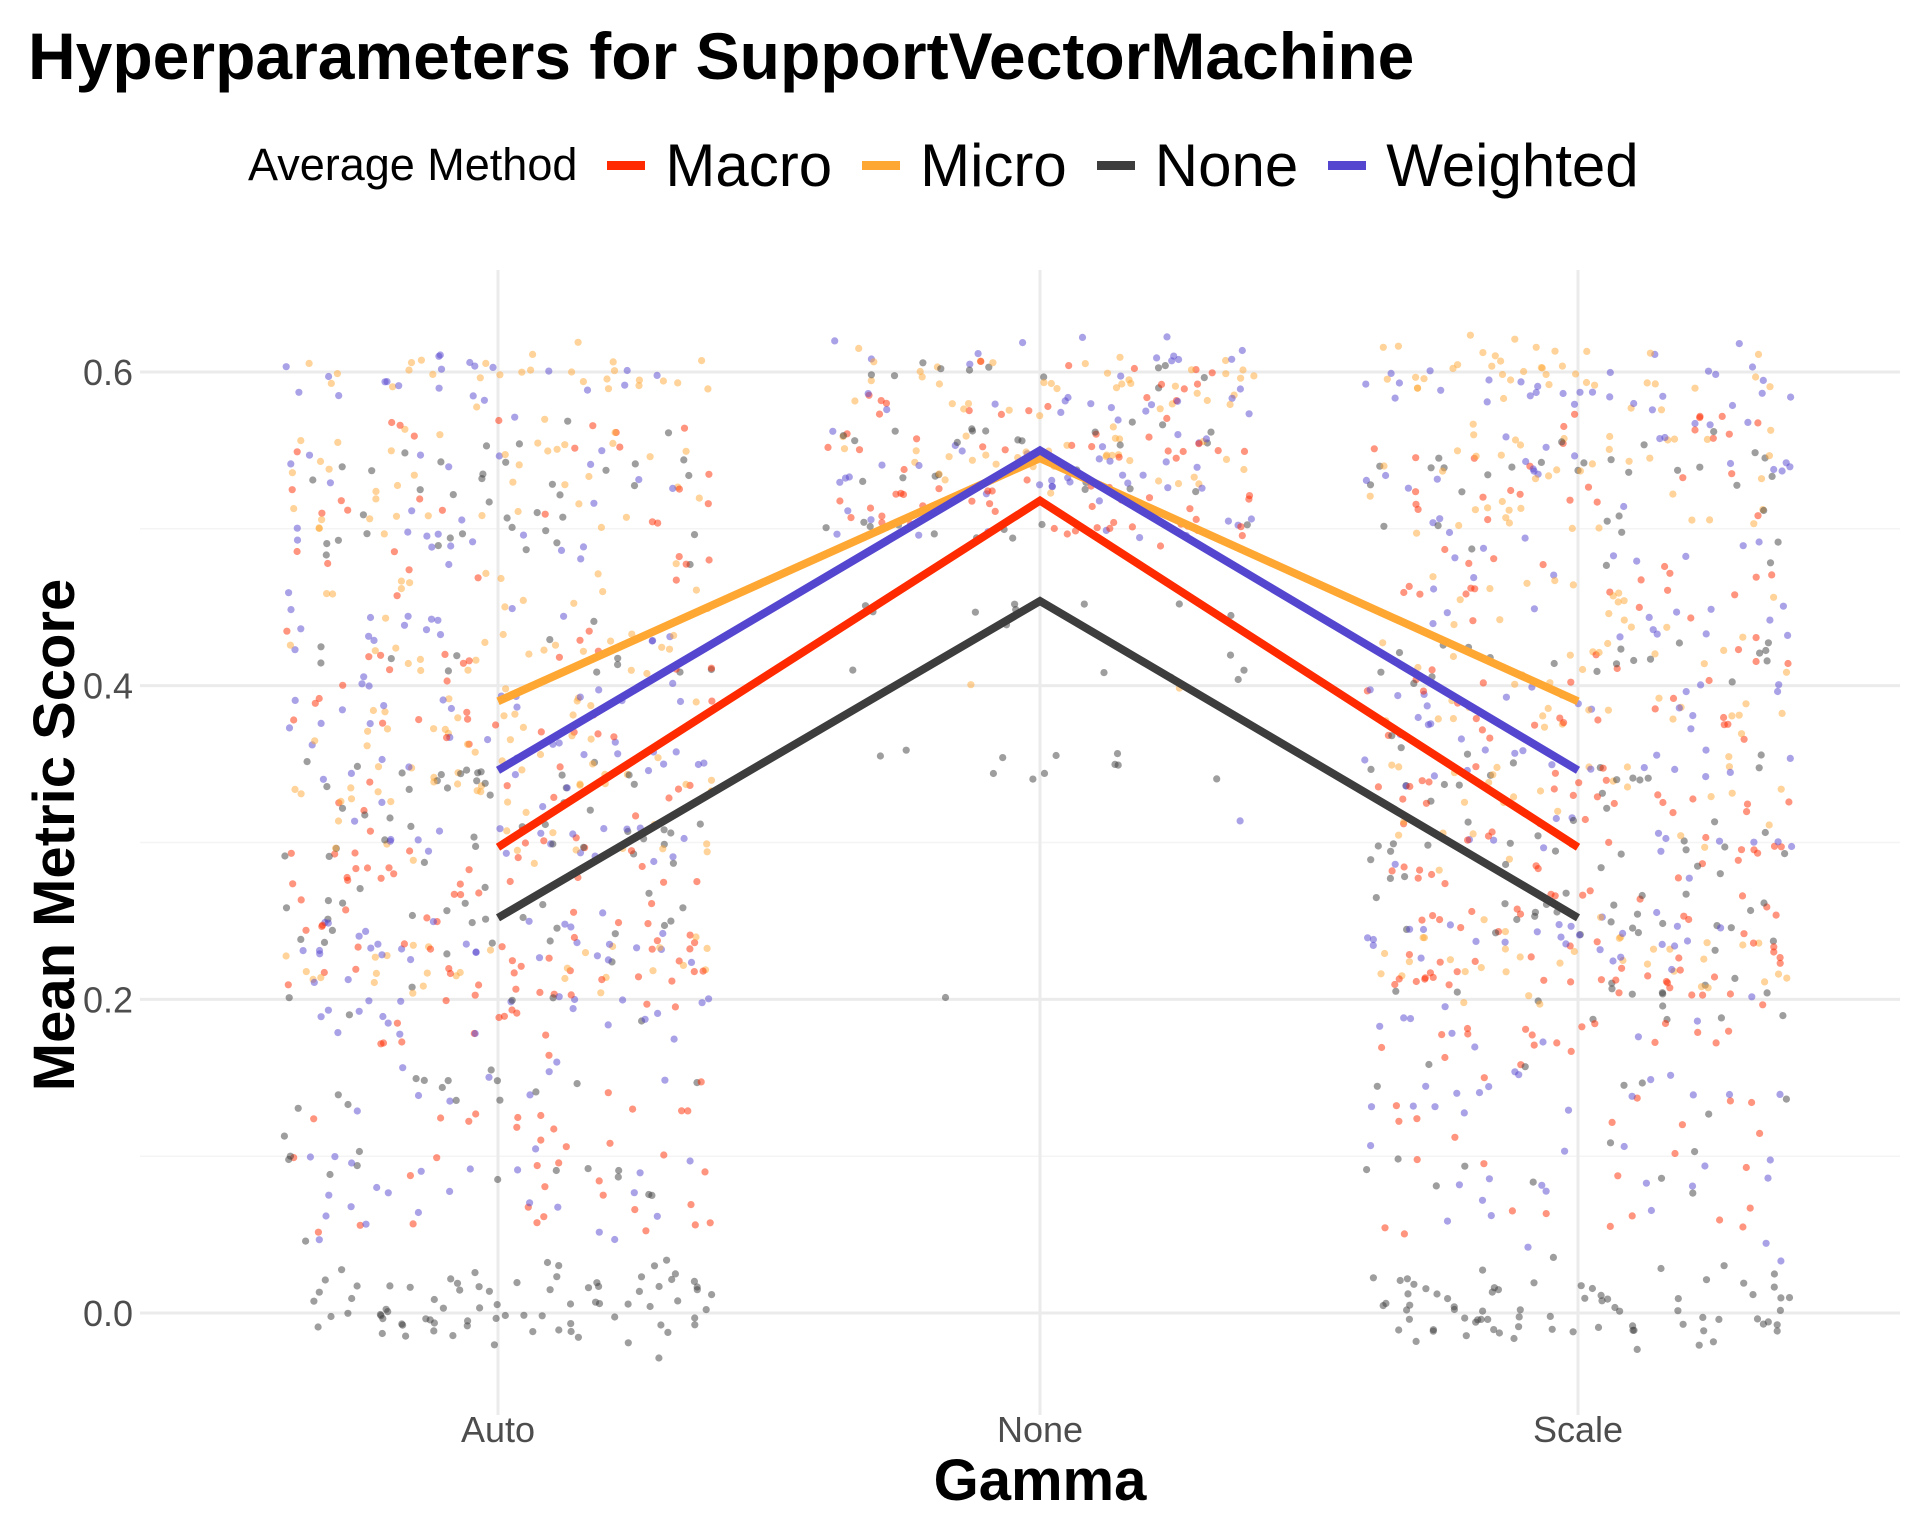  Describe the element at coordinates (719, 165) in the screenshot. I see `legend-item-macro: Macro` at that location.